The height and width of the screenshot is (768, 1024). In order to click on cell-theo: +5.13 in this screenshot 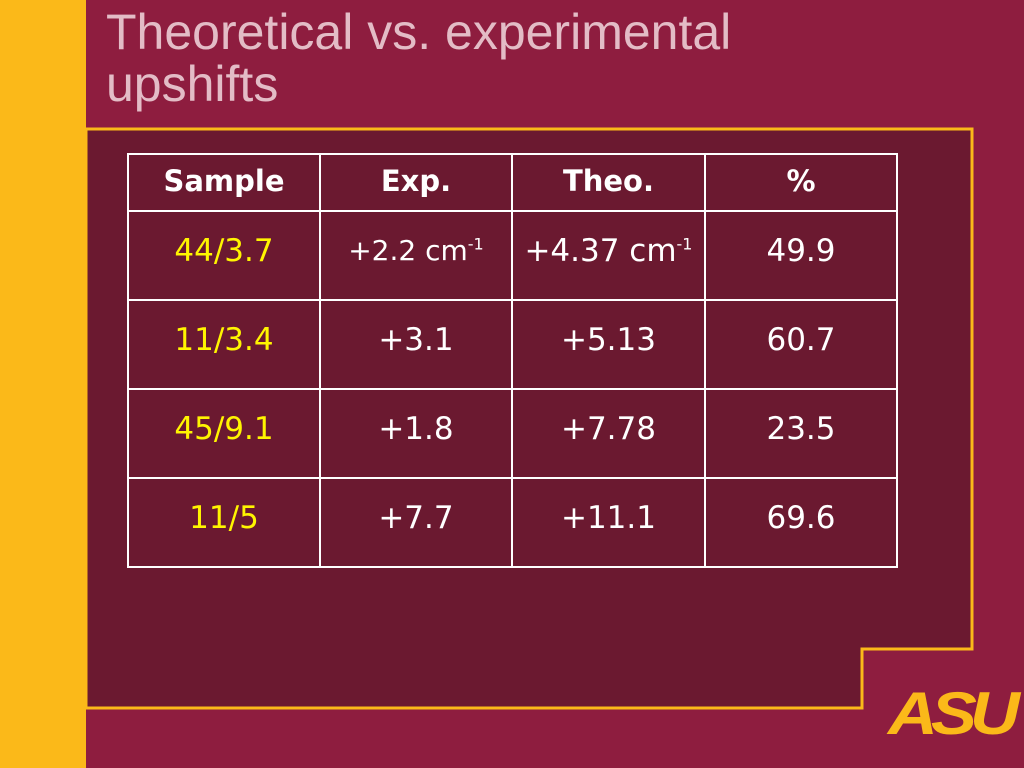, I will do `click(608, 344)`.